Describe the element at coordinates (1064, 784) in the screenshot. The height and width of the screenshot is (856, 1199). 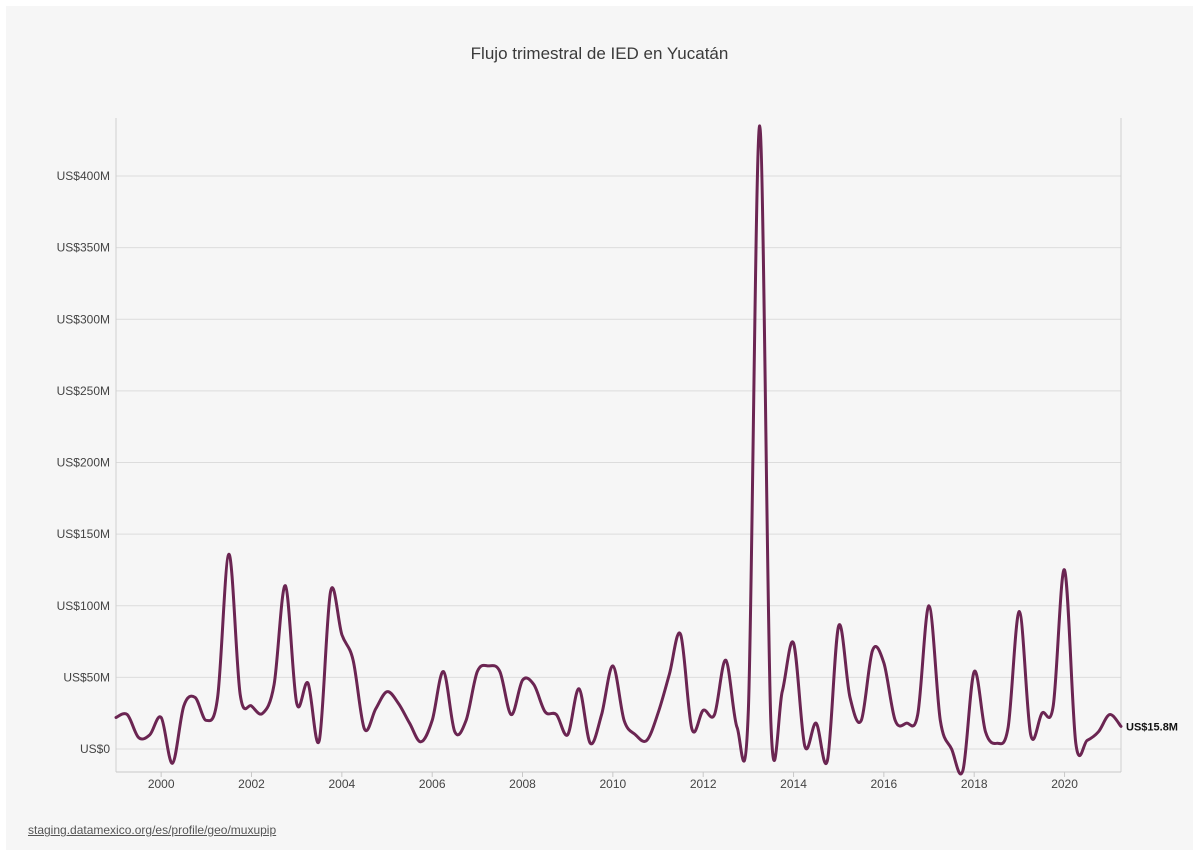
I see `x-tick-label: 2020` at that location.